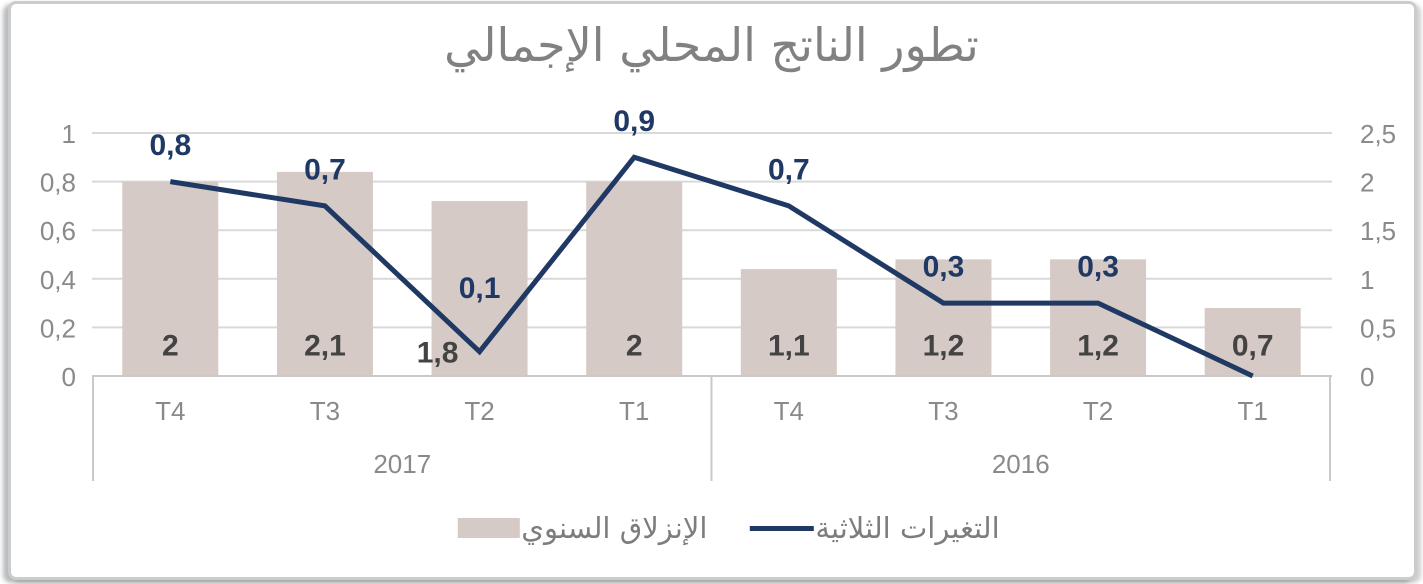  I want to click on bar-data-label: 2,1, so click(325, 346).